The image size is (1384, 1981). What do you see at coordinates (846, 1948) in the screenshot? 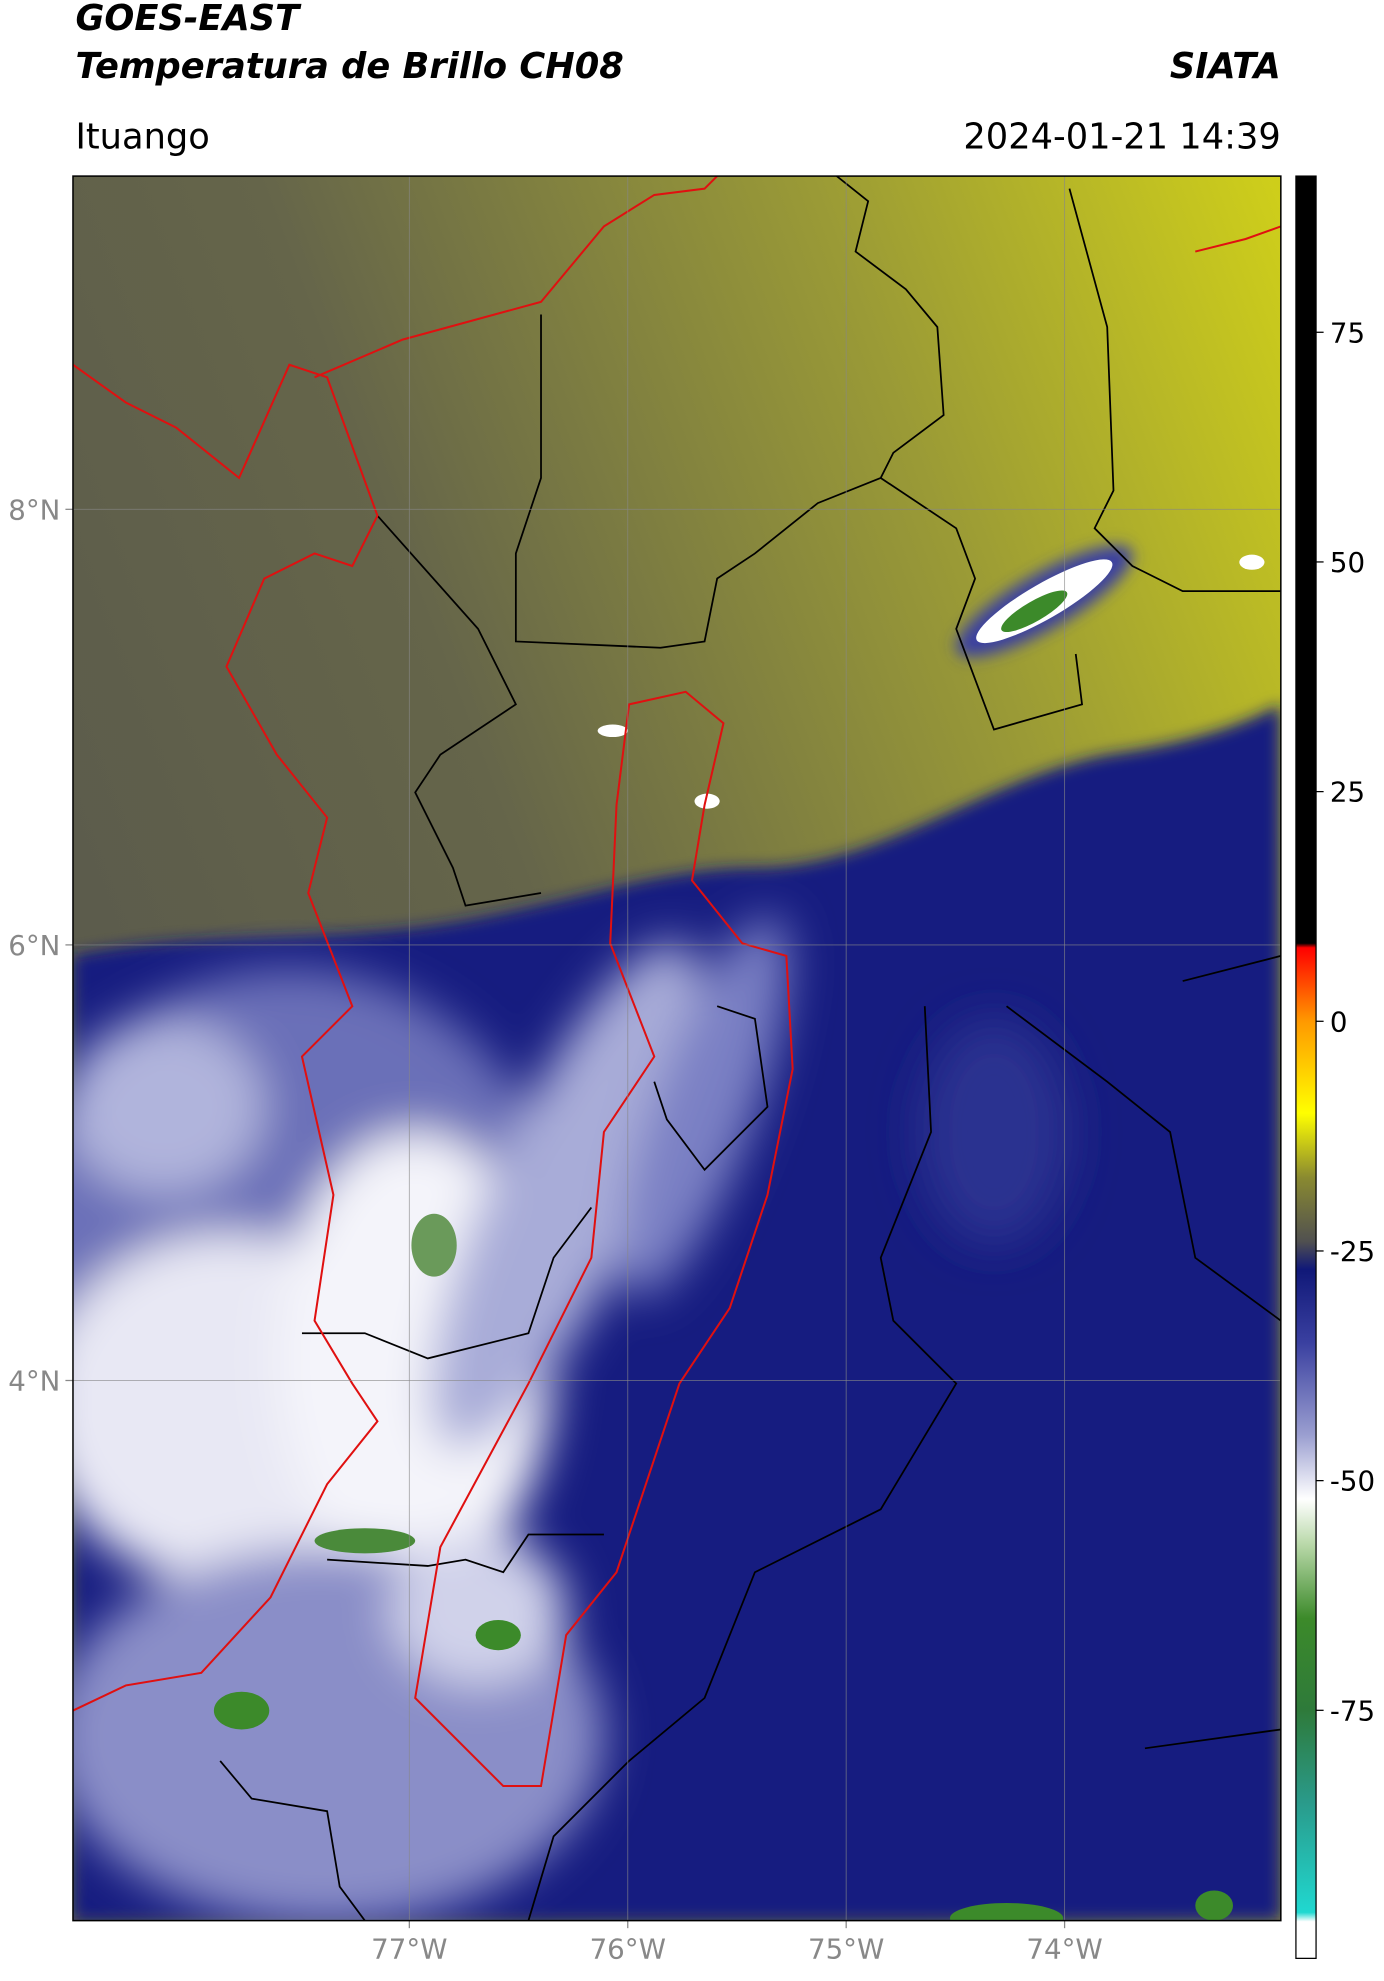
I see `lon-tick-label: 75°W` at bounding box center [846, 1948].